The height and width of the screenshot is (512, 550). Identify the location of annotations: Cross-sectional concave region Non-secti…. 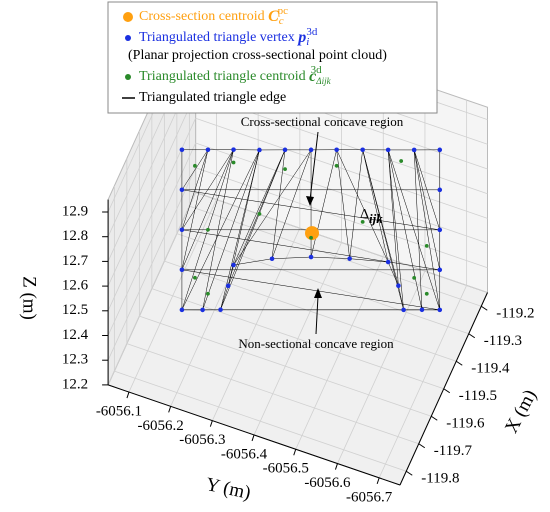
(320, 232).